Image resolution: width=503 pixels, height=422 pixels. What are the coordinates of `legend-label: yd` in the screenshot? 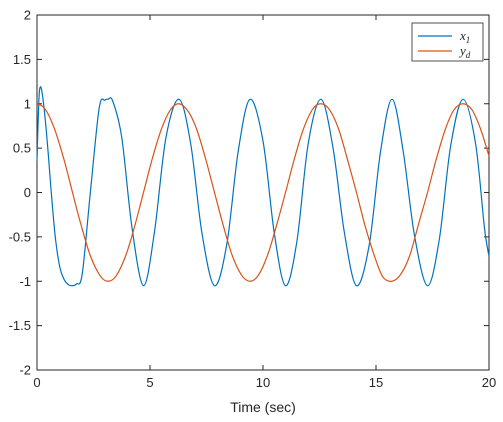 It's located at (464, 51).